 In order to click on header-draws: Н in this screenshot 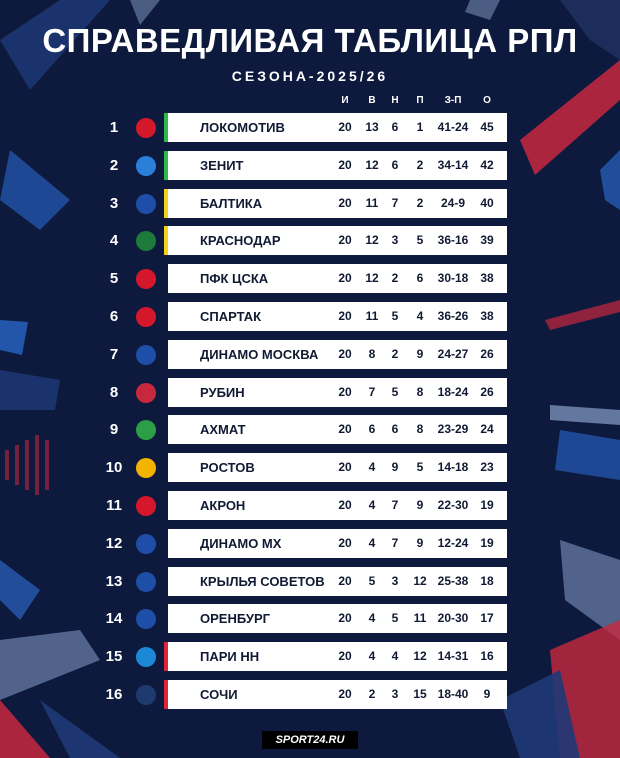, I will do `click(395, 100)`.